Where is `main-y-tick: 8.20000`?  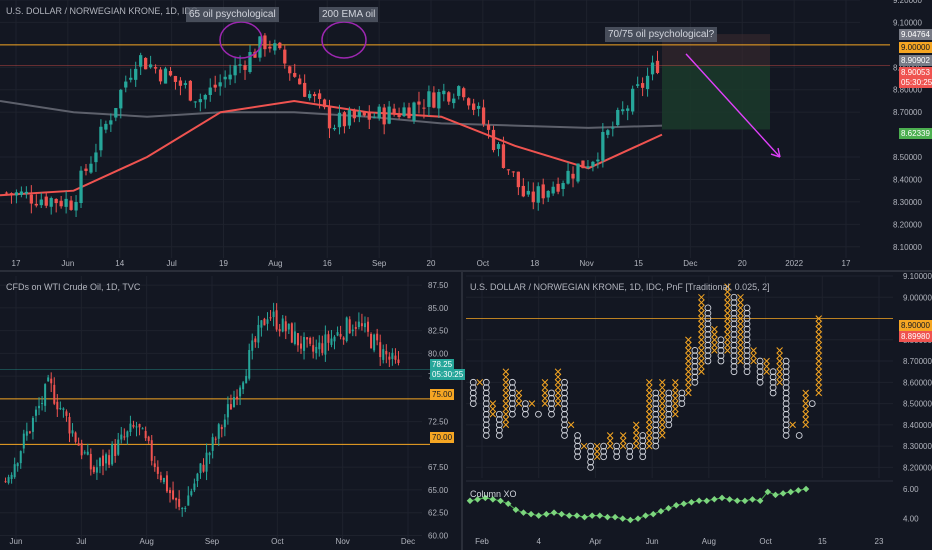 main-y-tick: 8.20000 is located at coordinates (907, 224).